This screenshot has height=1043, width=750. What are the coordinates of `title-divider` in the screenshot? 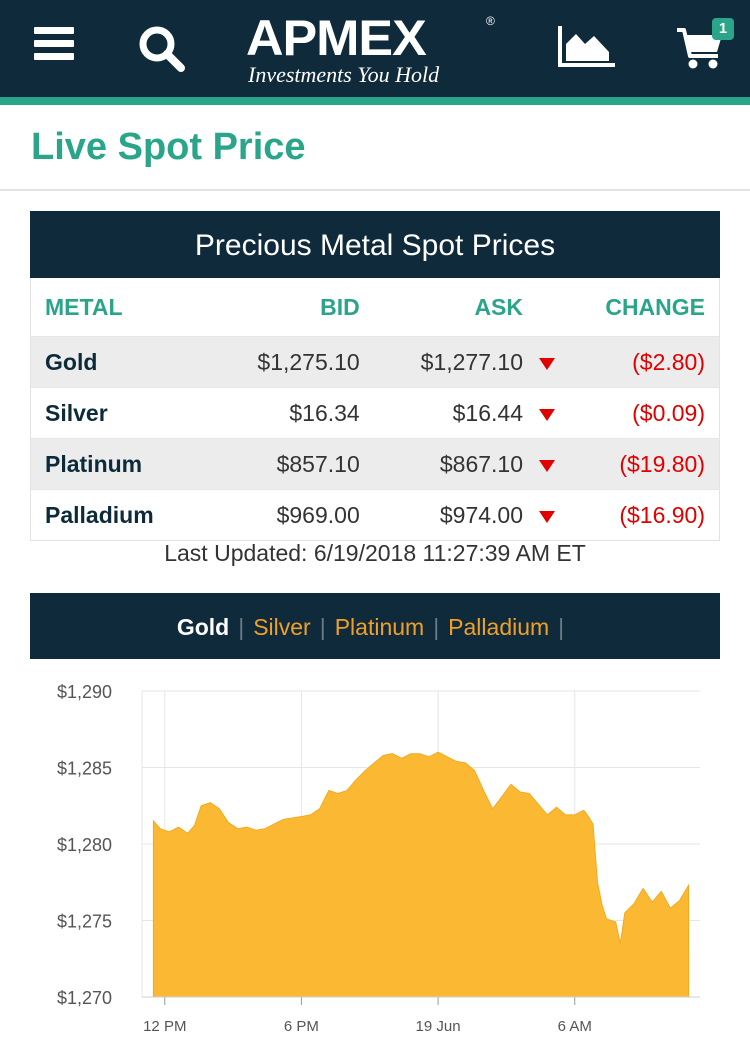 It's located at (375, 190).